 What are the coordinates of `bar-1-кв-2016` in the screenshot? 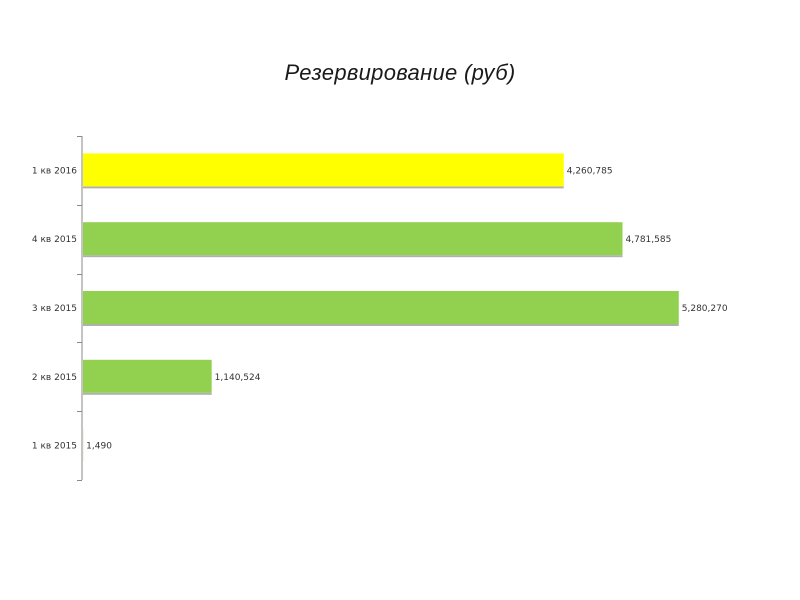 It's located at (323, 170).